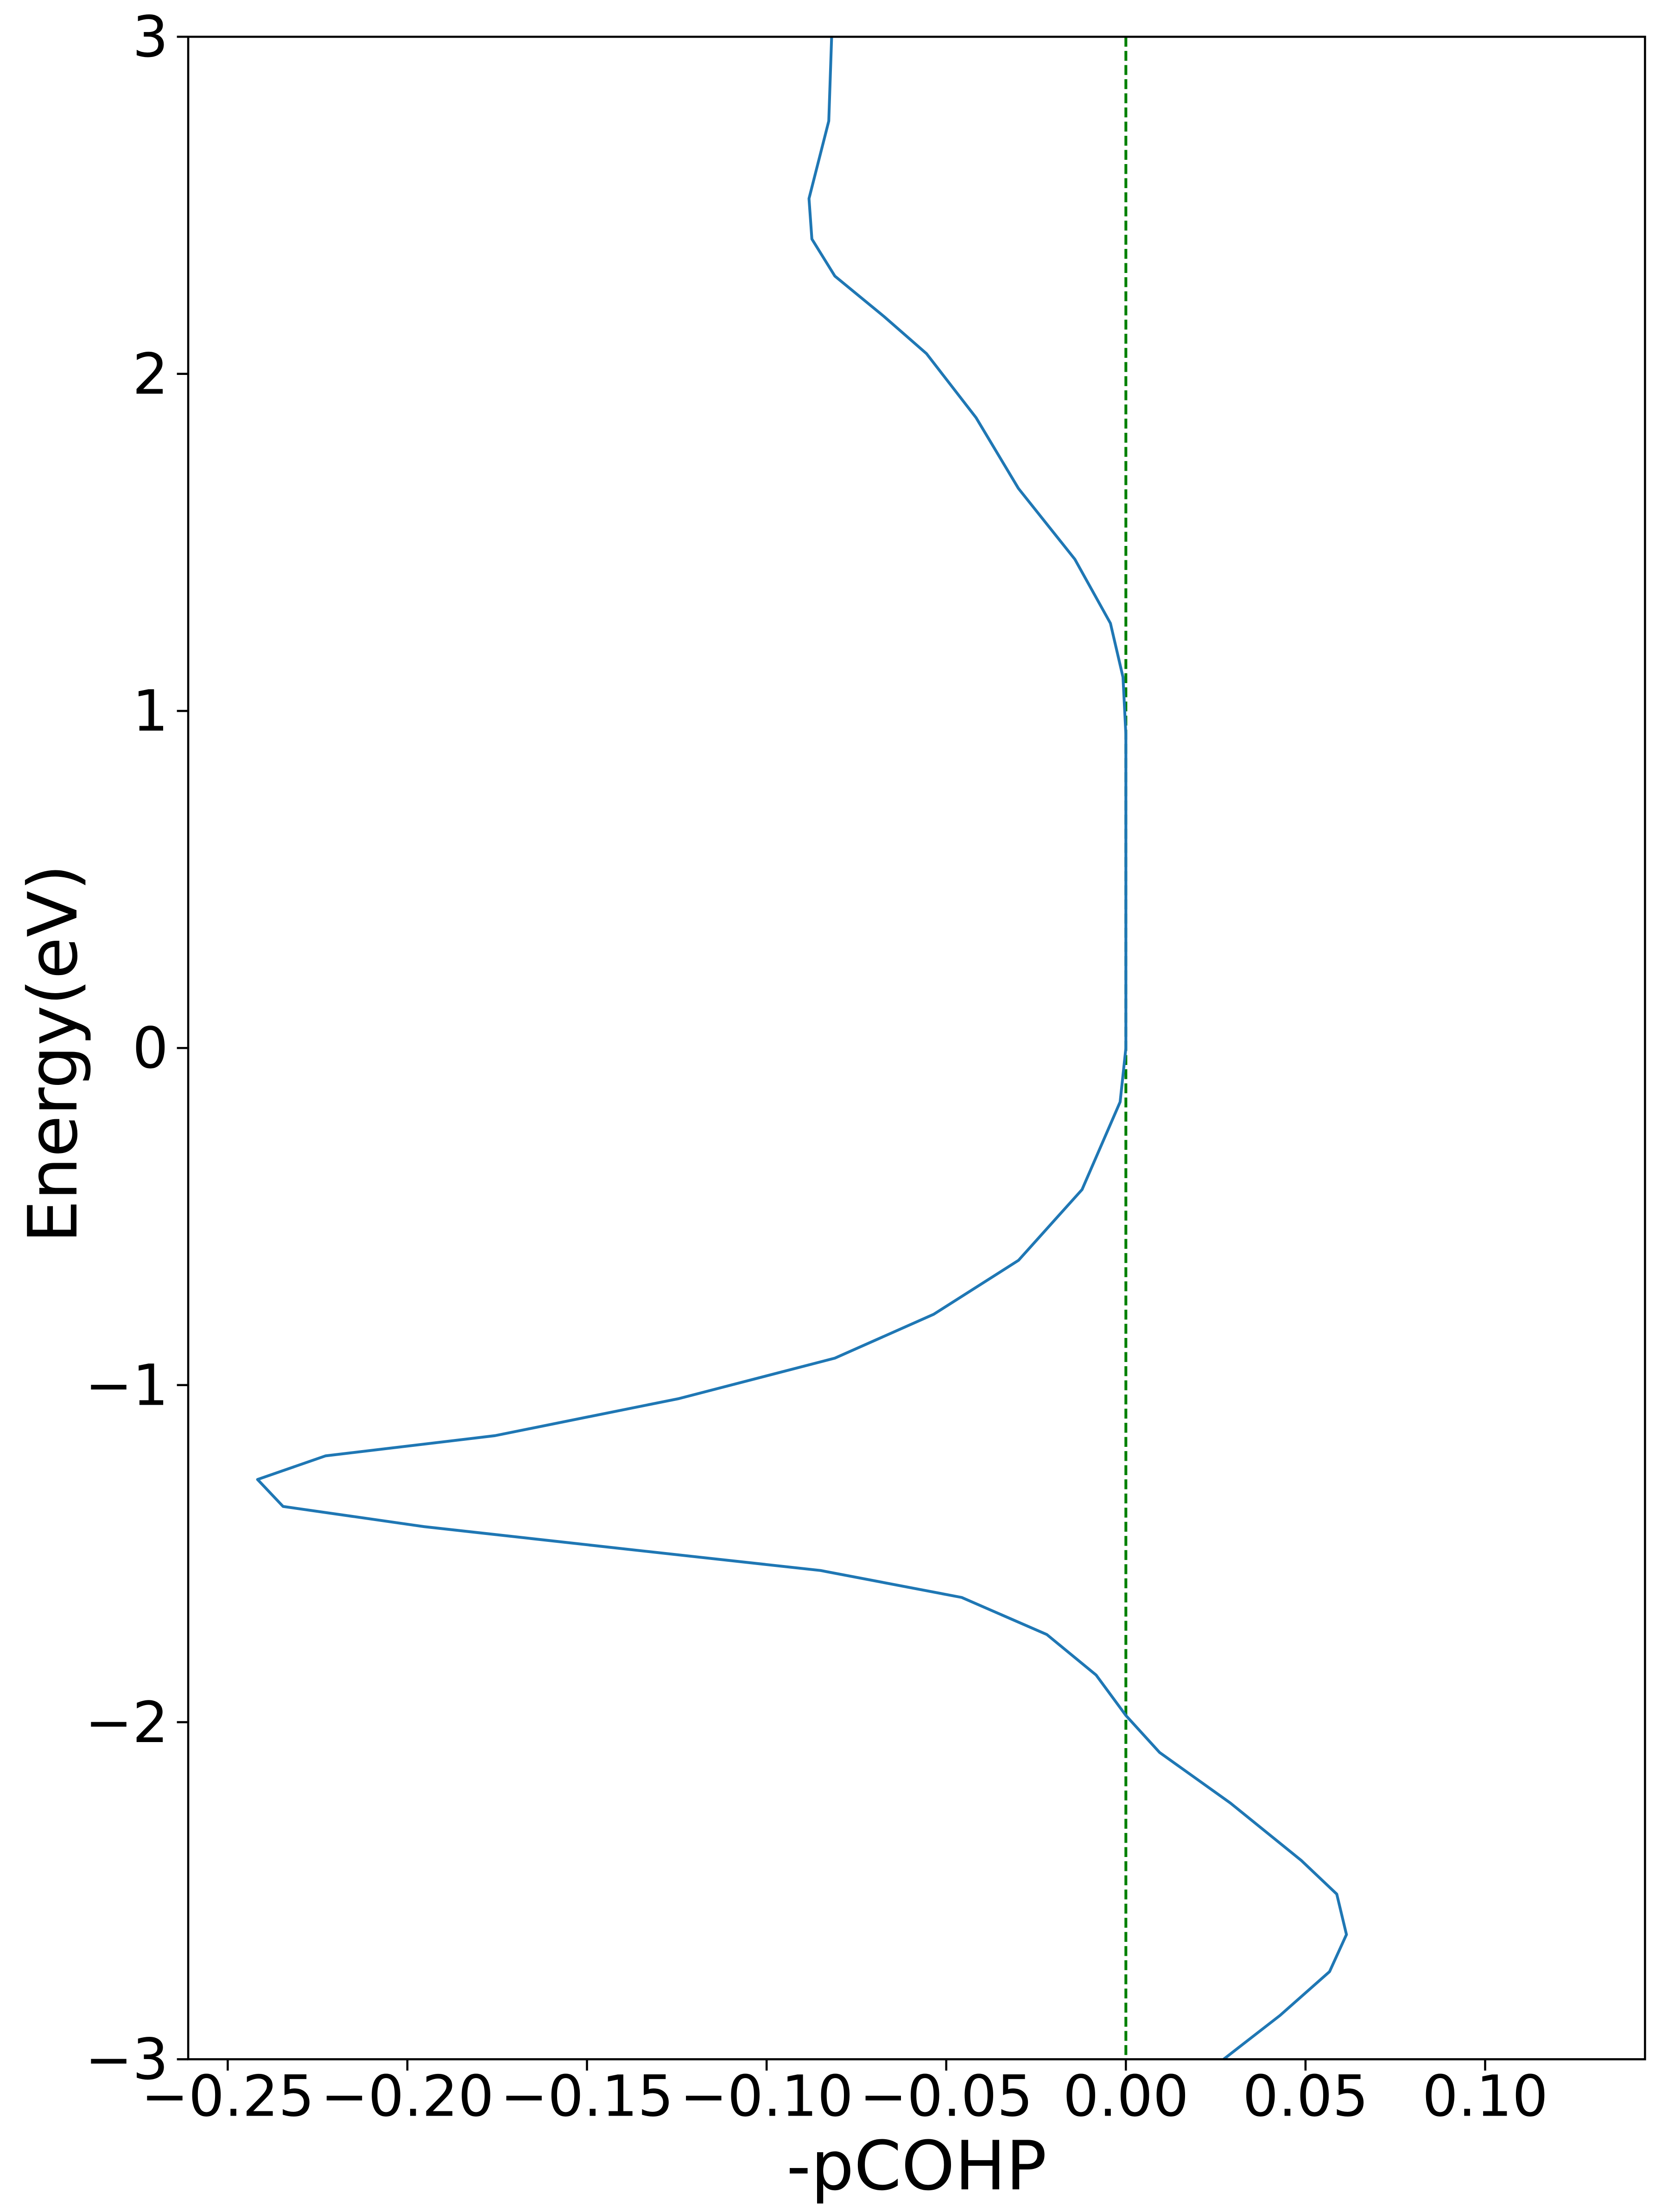 This screenshot has height=2212, width=1655. I want to click on x-tick-label: −0.05, so click(946, 2096).